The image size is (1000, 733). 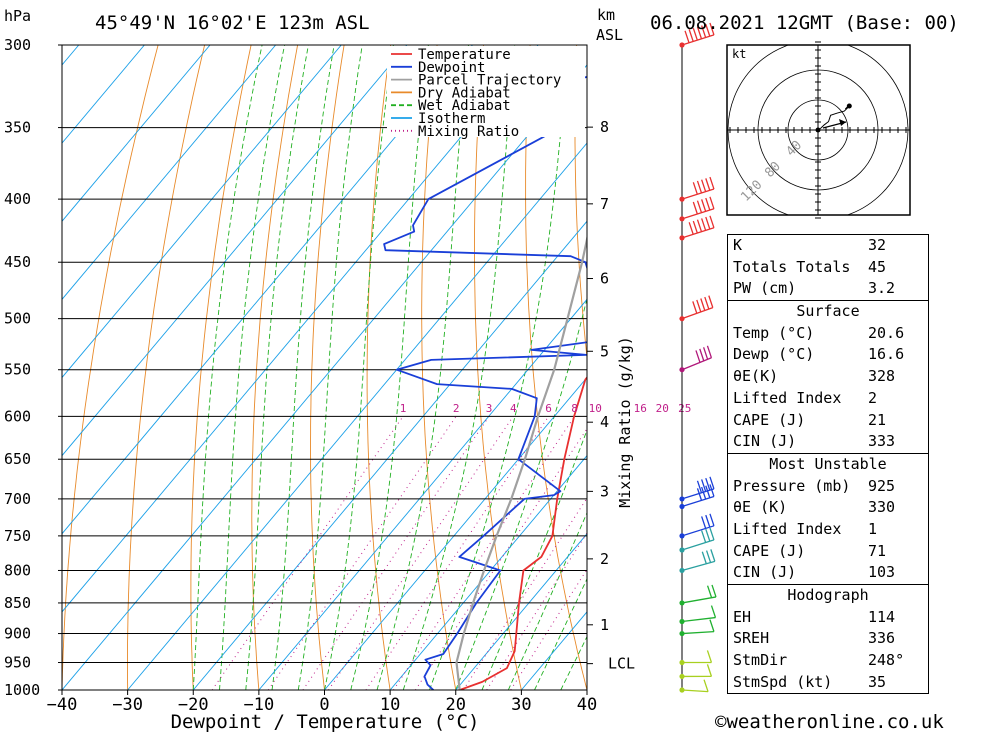 I want to click on index-label: PW (cm), so click(x=765, y=288).